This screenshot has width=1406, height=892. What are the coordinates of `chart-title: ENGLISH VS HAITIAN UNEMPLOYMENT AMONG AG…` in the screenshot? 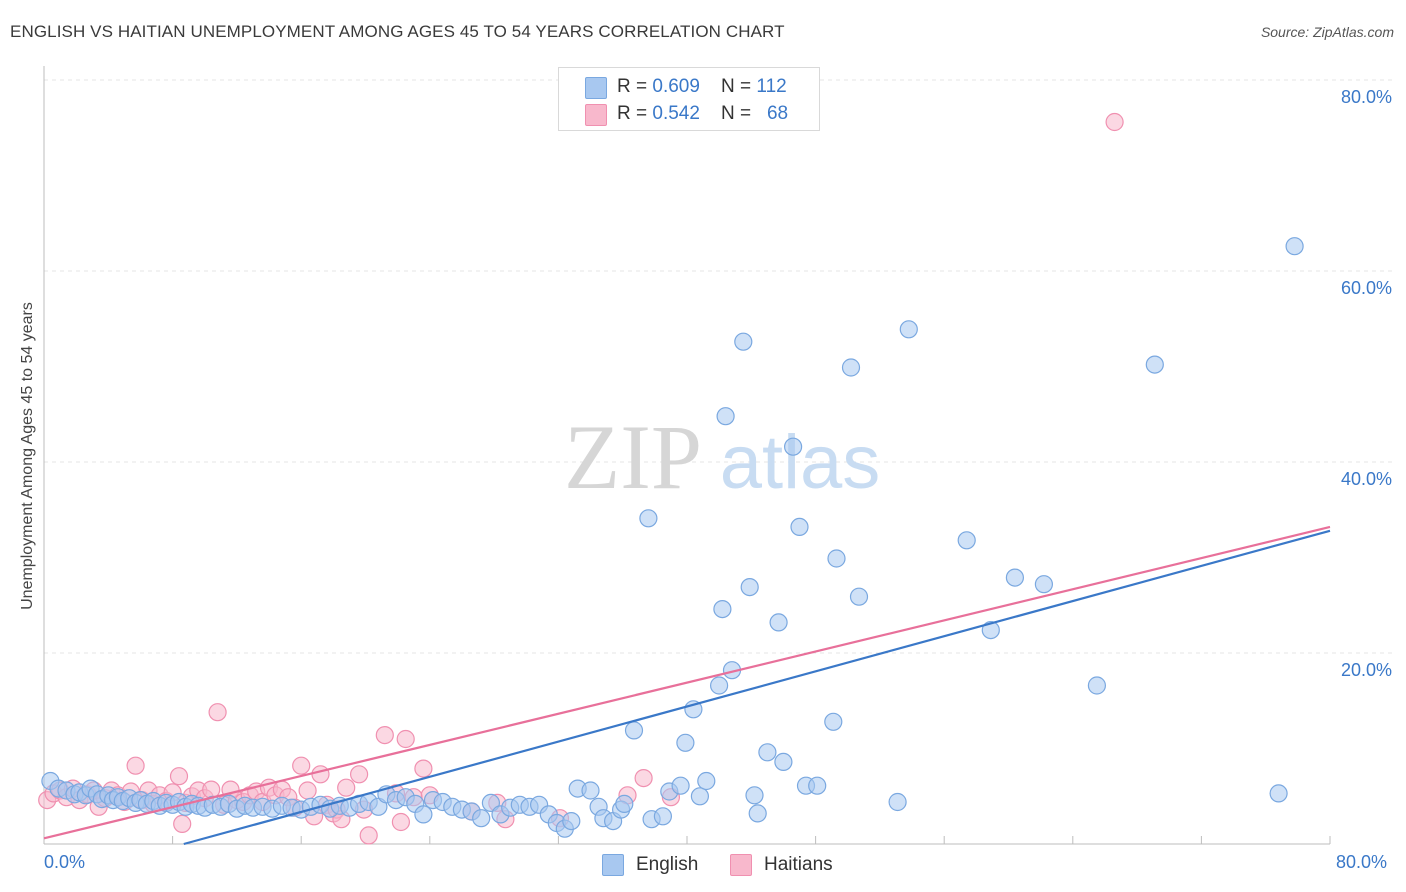 It's located at (397, 31).